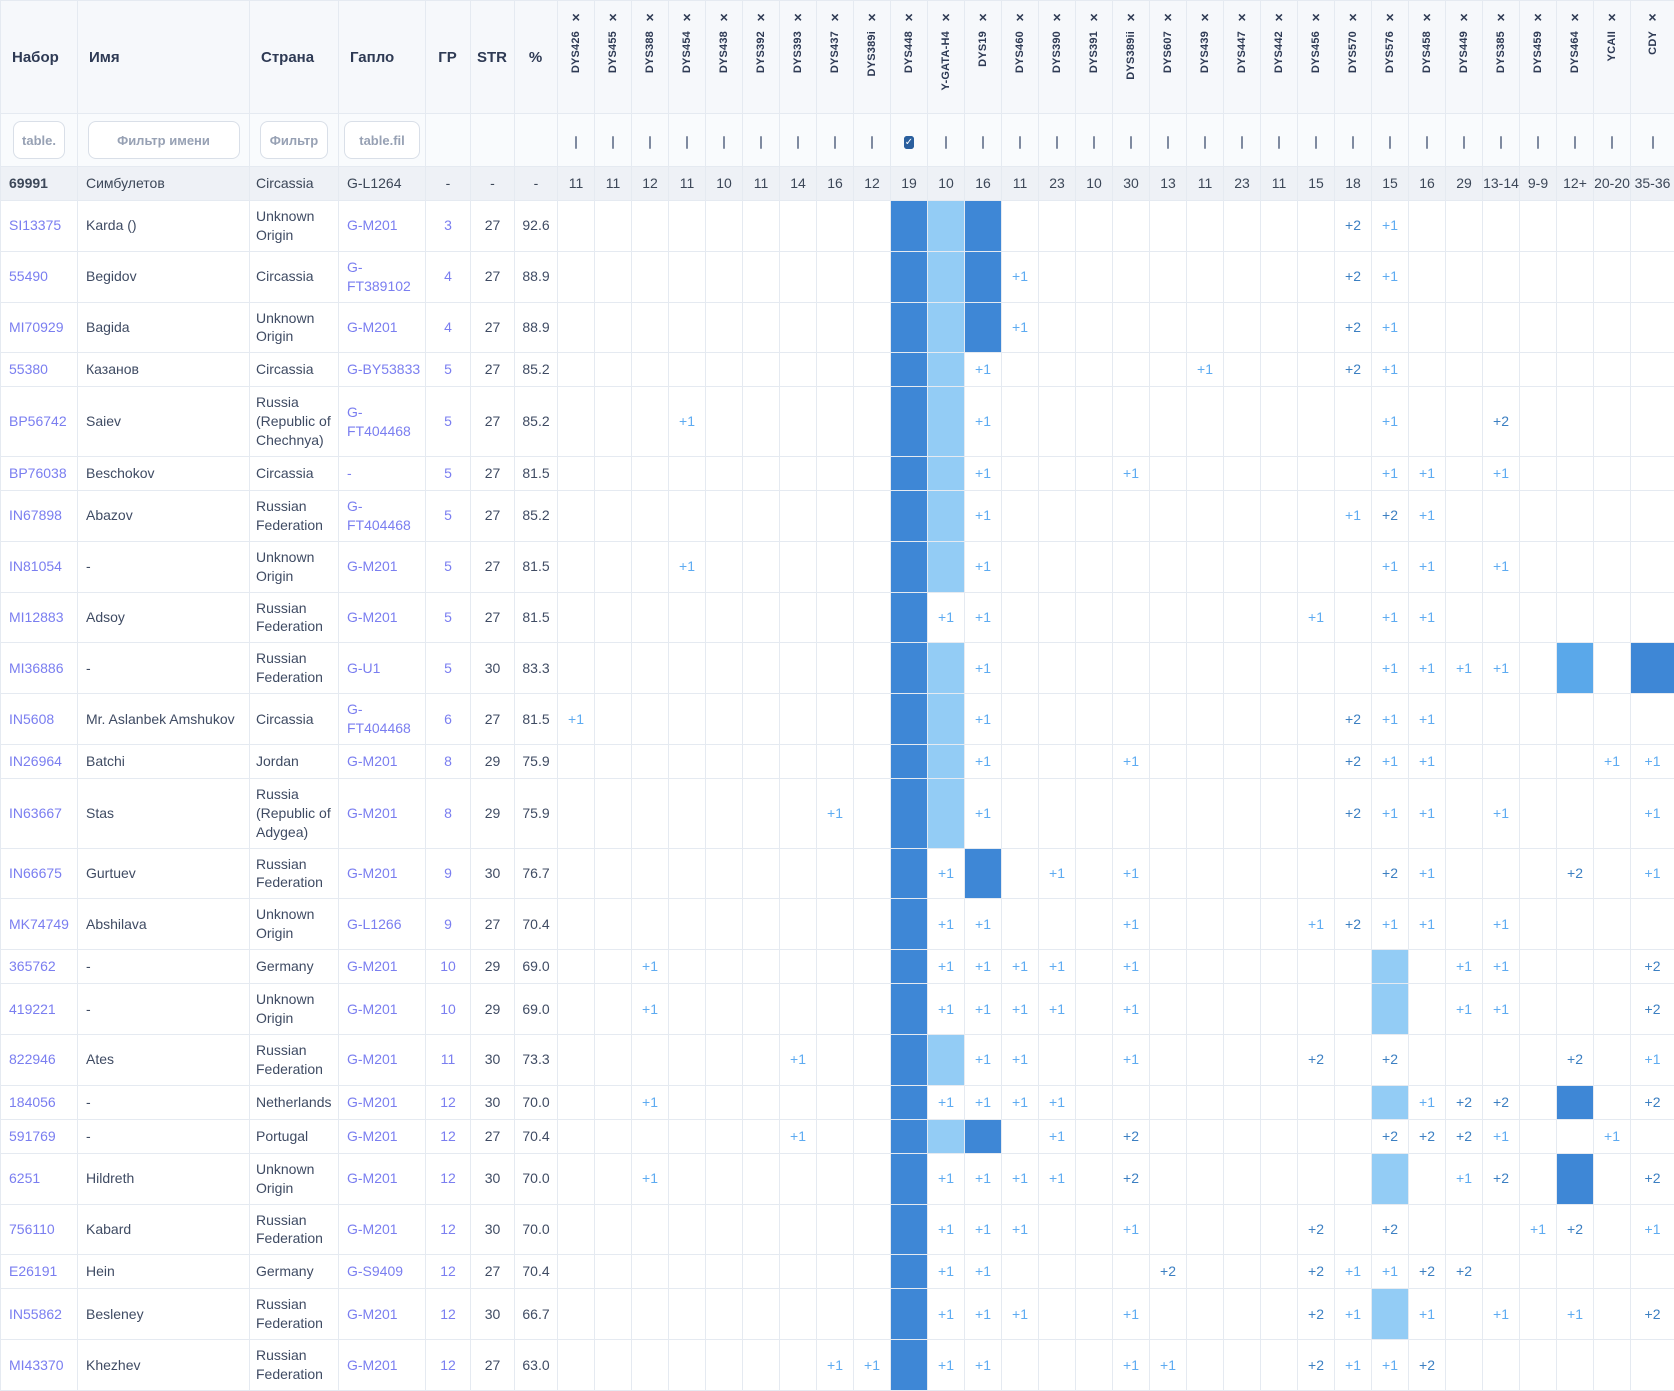  What do you see at coordinates (36, 327) in the screenshot?
I see `kit-link: MI70929` at bounding box center [36, 327].